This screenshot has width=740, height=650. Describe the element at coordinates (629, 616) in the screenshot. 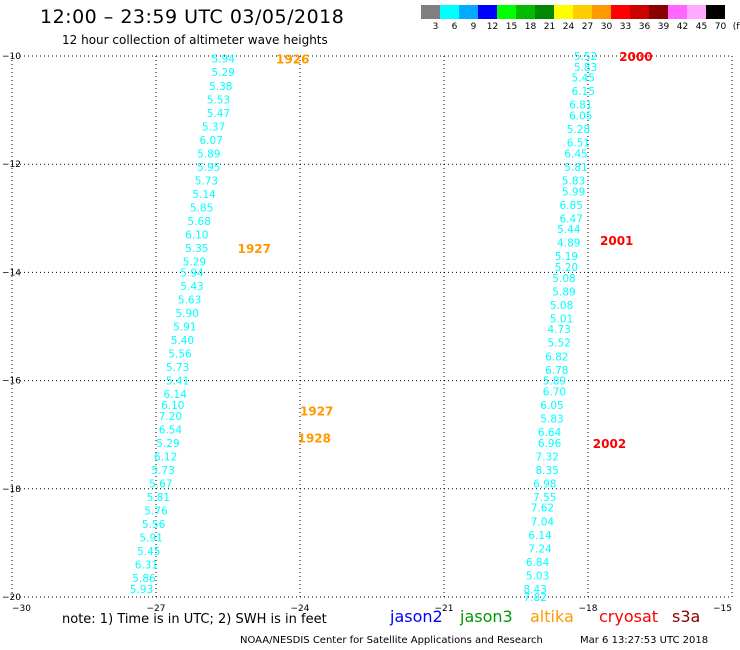

I see `legend-cryosat: cryosat` at that location.